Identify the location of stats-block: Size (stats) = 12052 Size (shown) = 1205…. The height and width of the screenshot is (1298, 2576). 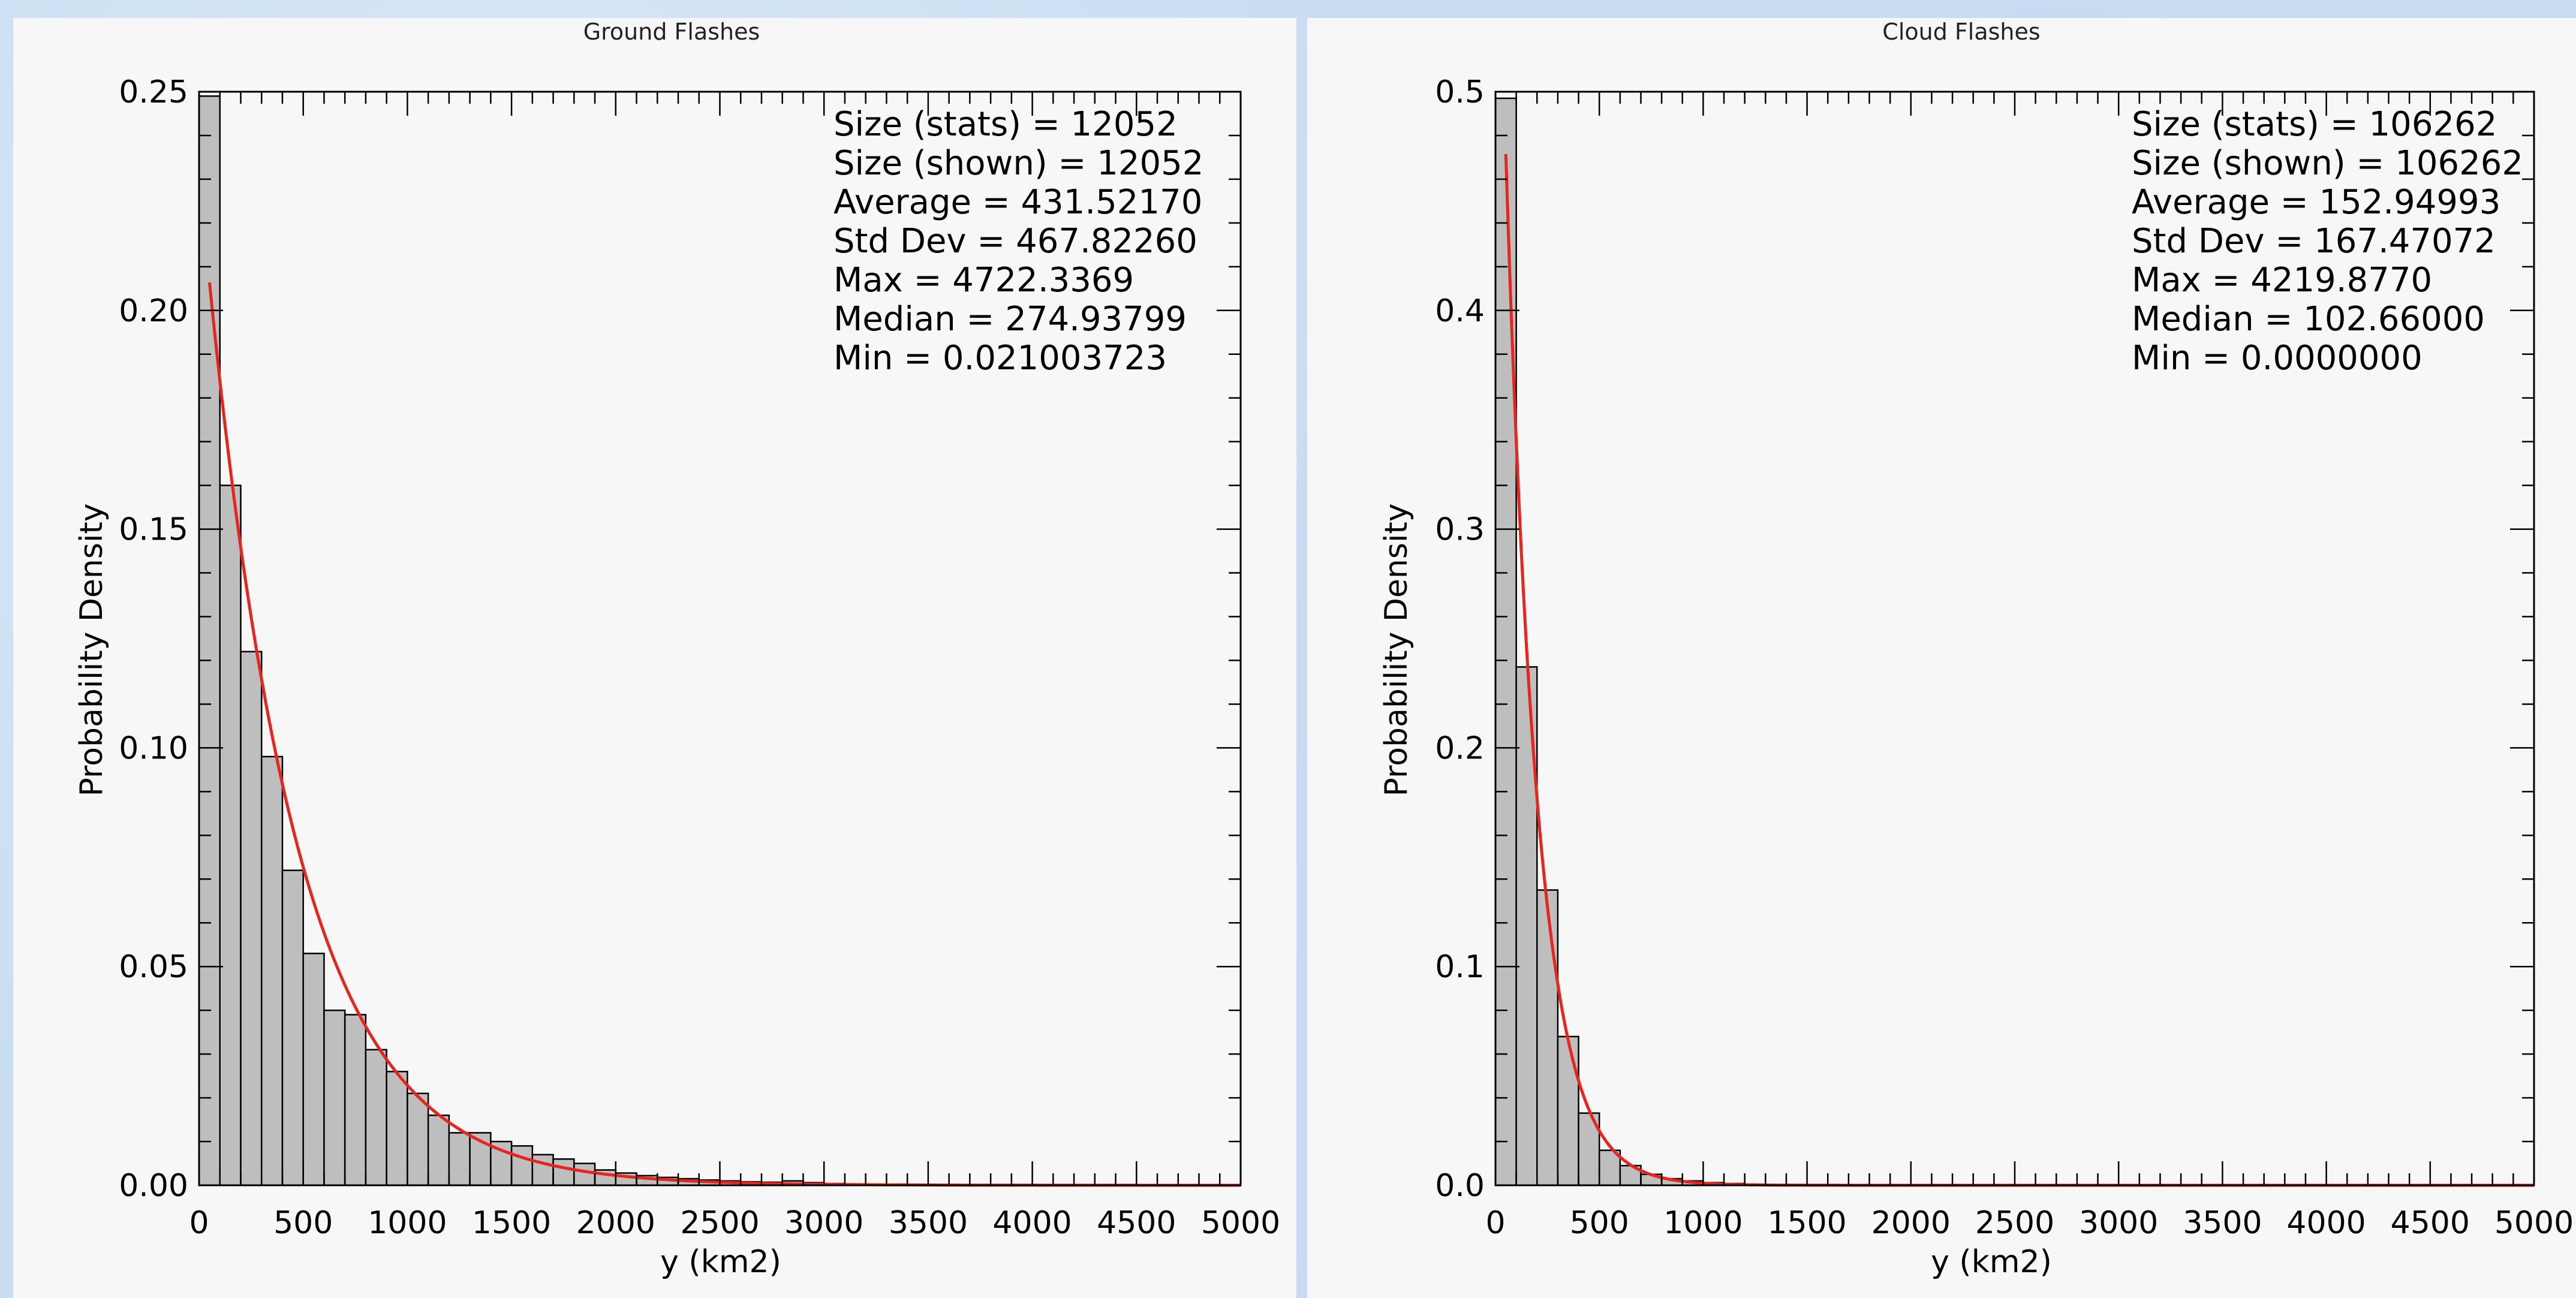
(1018, 241).